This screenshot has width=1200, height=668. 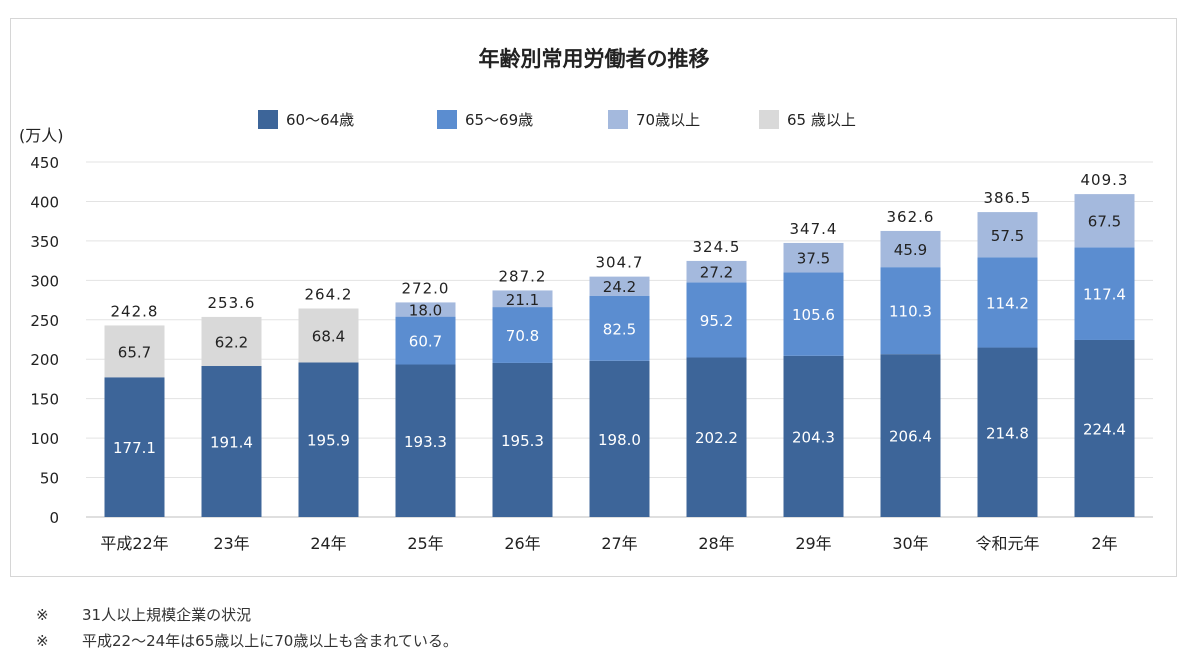 I want to click on bar-value-label: 82.5, so click(x=619, y=329).